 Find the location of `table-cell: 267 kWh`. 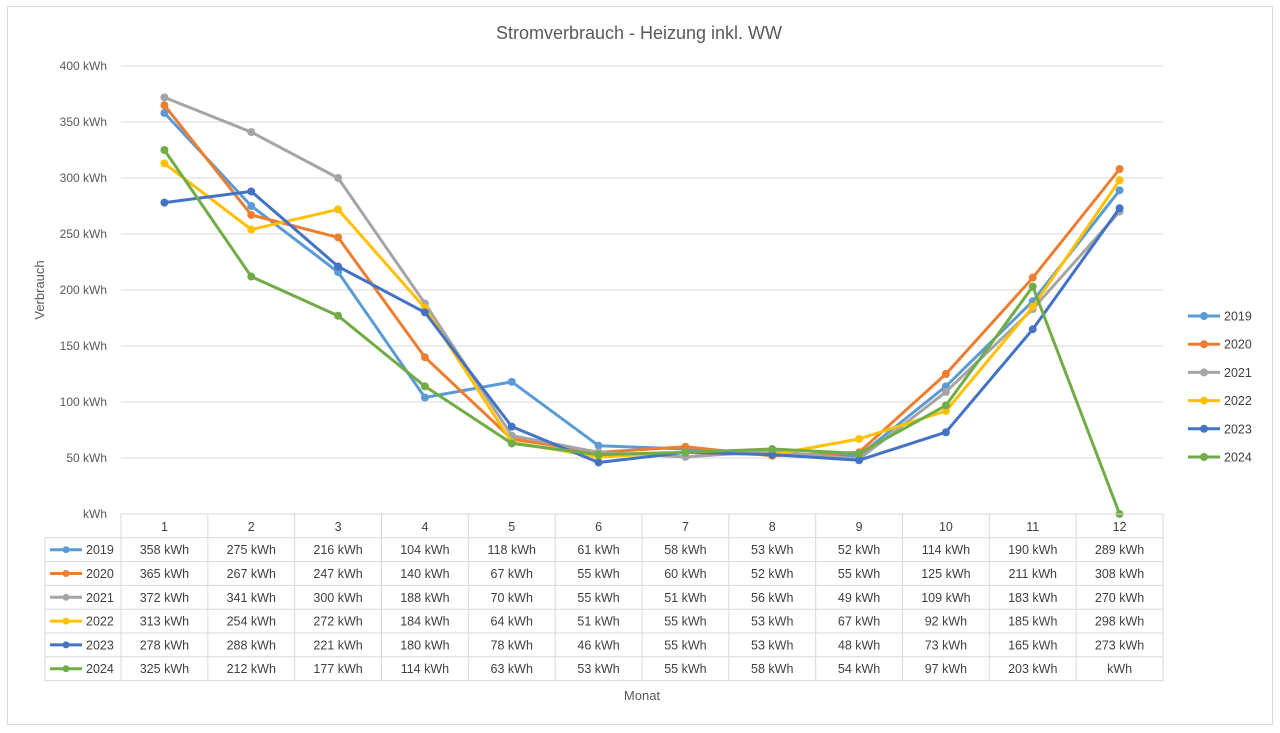

table-cell: 267 kWh is located at coordinates (251, 574).